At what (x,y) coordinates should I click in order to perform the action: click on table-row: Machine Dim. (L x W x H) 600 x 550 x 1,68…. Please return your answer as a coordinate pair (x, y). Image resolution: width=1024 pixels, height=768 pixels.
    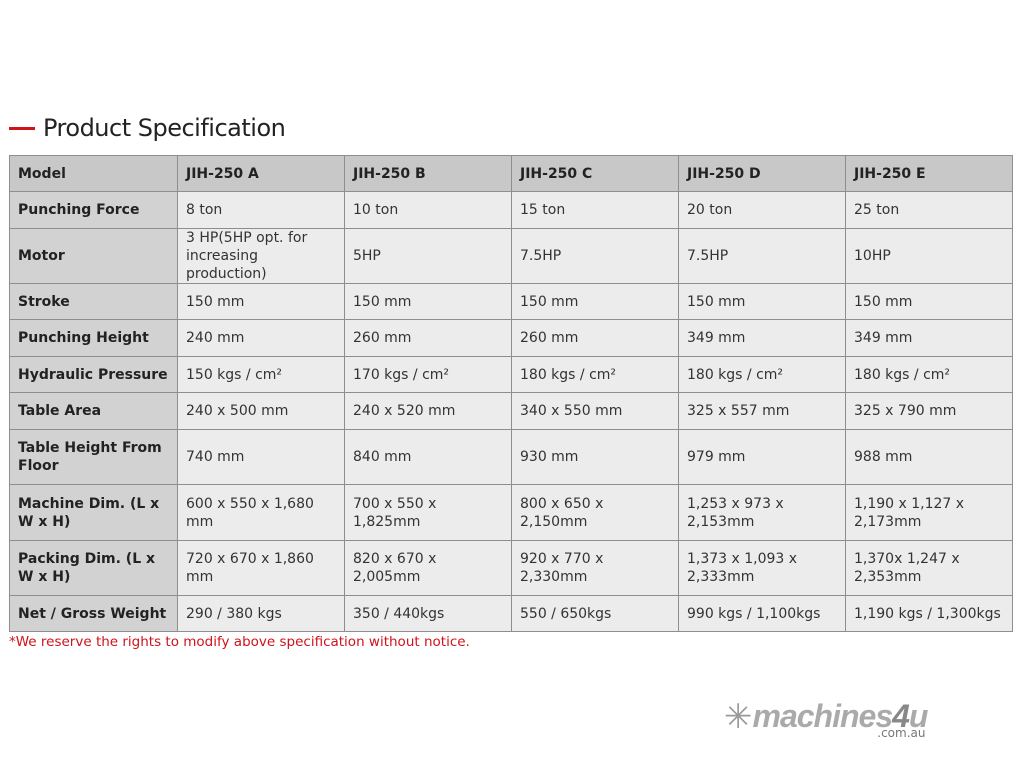
    Looking at the image, I should click on (511, 512).